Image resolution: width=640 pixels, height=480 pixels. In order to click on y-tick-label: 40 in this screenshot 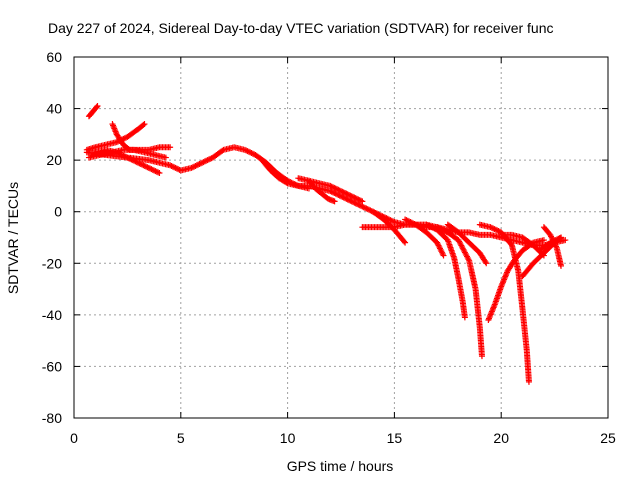, I will do `click(54, 109)`.